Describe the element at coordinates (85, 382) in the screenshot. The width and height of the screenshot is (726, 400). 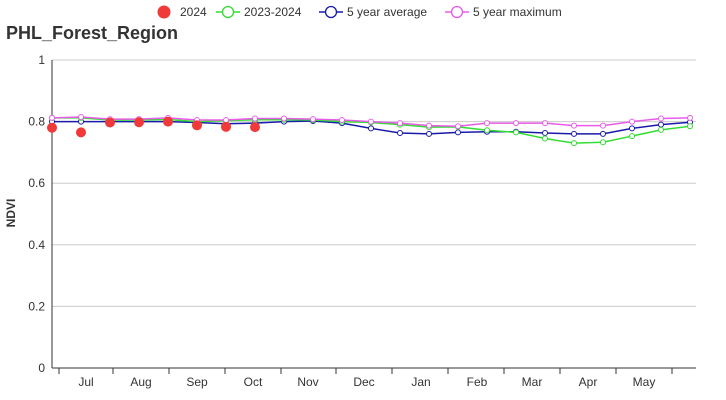
I see `x-tick-label: Jul` at that location.